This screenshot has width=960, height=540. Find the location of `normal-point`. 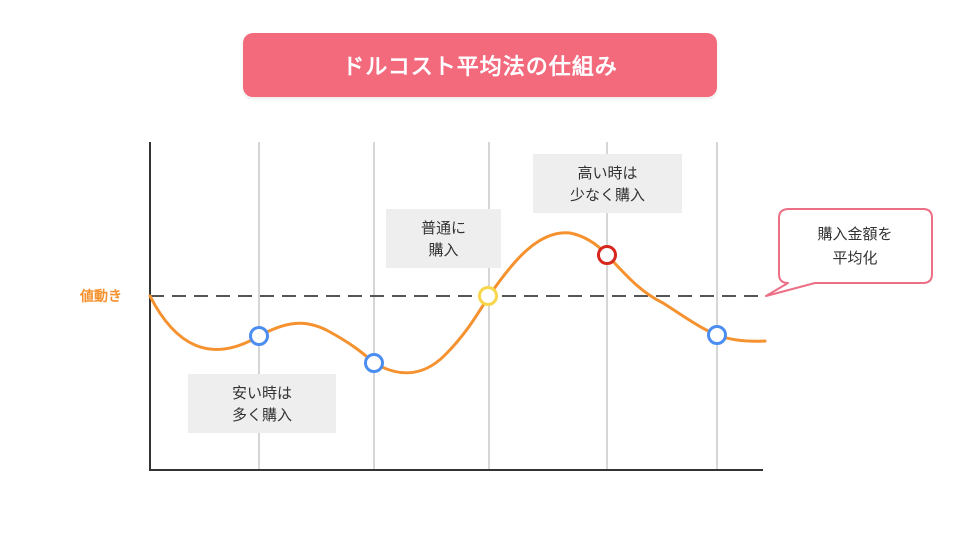

normal-point is located at coordinates (488, 296).